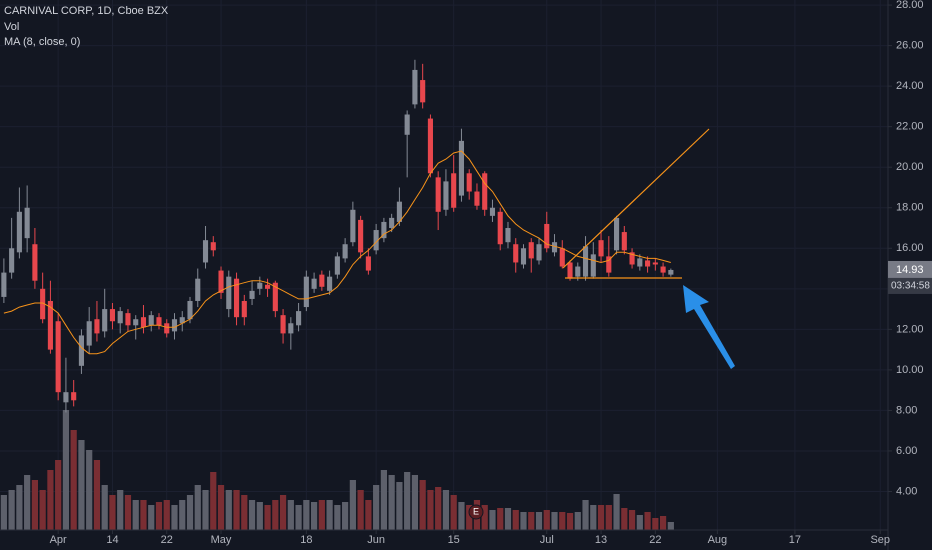 Image resolution: width=932 pixels, height=550 pixels. What do you see at coordinates (655, 540) in the screenshot?
I see `x-tick-label: 22` at bounding box center [655, 540].